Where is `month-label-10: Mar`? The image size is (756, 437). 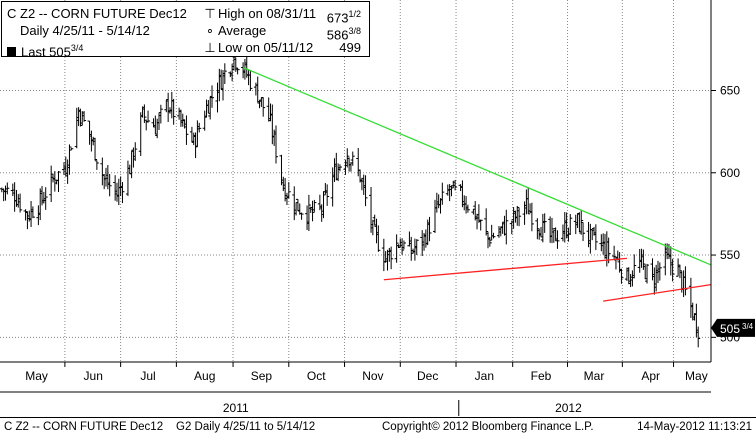
month-label-10: Mar is located at coordinates (594, 376).